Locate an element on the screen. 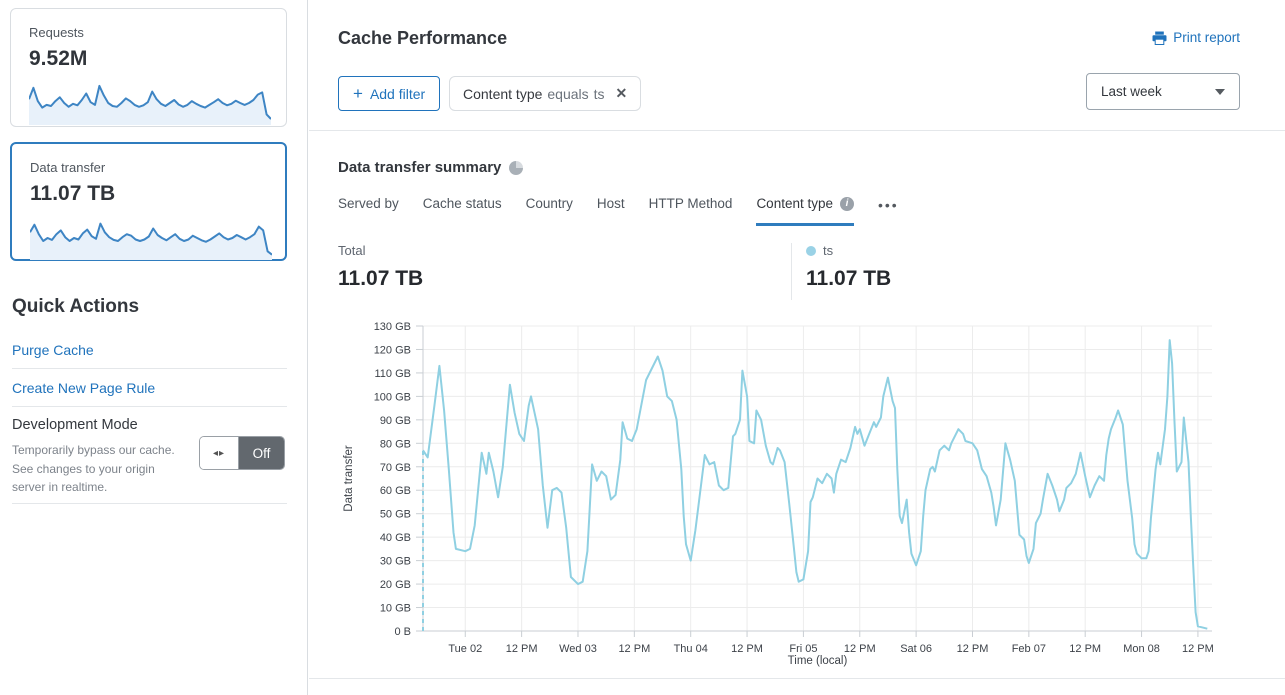 Image resolution: width=1285 pixels, height=695 pixels. filter-chip-field: Content type is located at coordinates (503, 93).